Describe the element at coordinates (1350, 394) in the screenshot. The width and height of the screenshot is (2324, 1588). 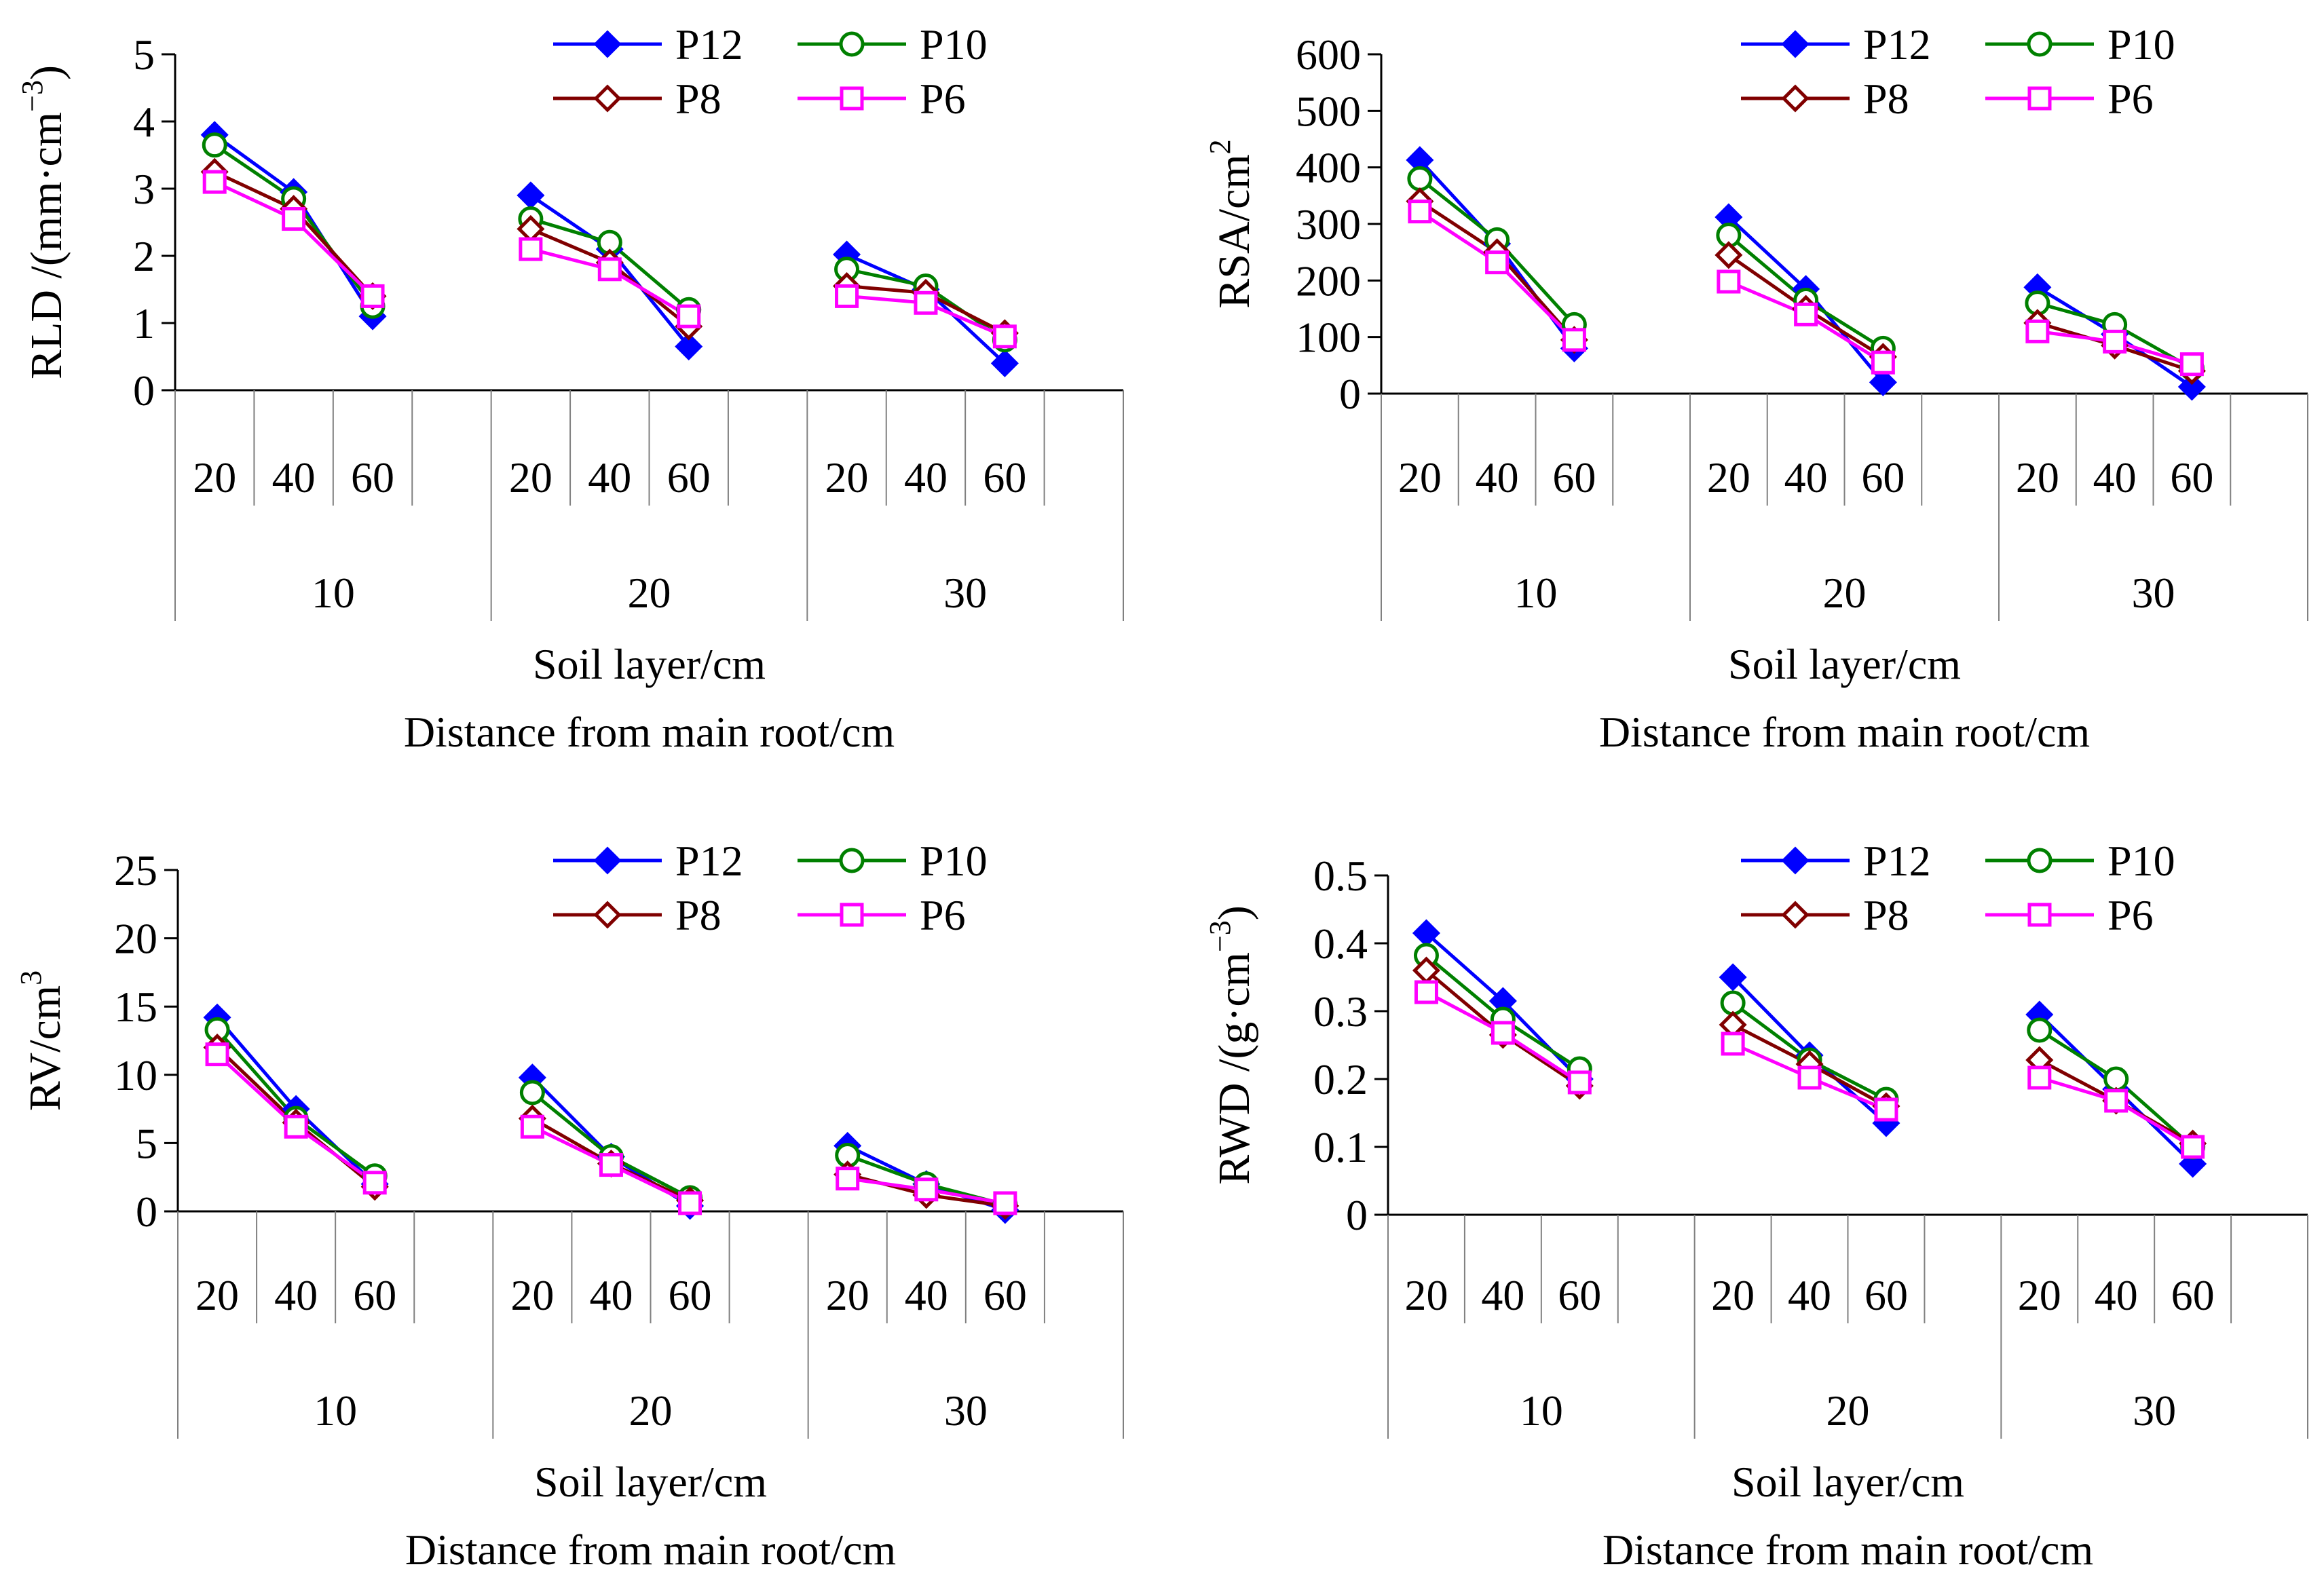
I see `y-tick-label: 0` at that location.